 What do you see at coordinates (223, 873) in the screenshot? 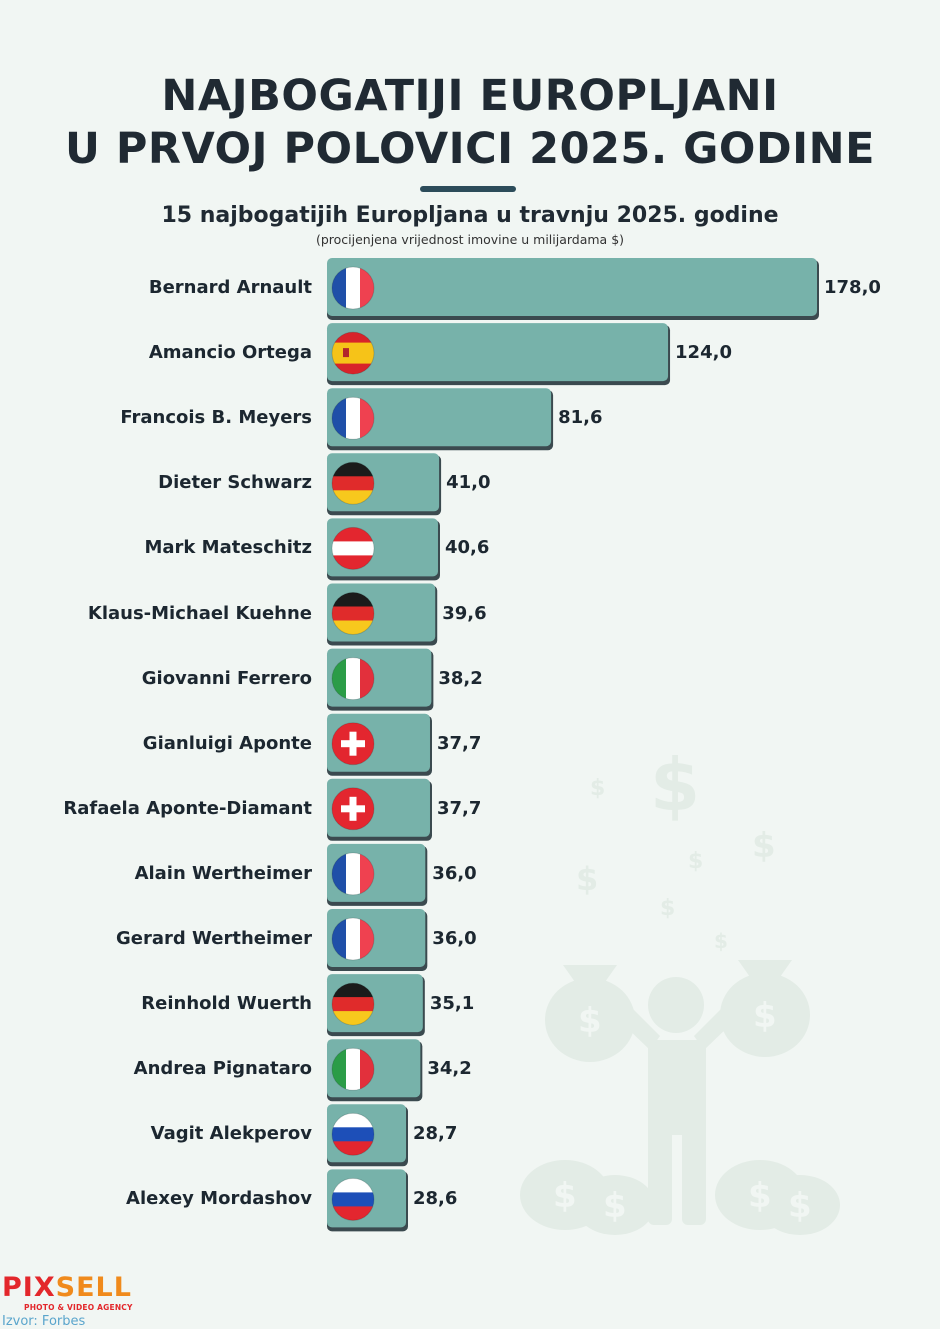
I see `category-label: Alain Wertheimer` at bounding box center [223, 873].